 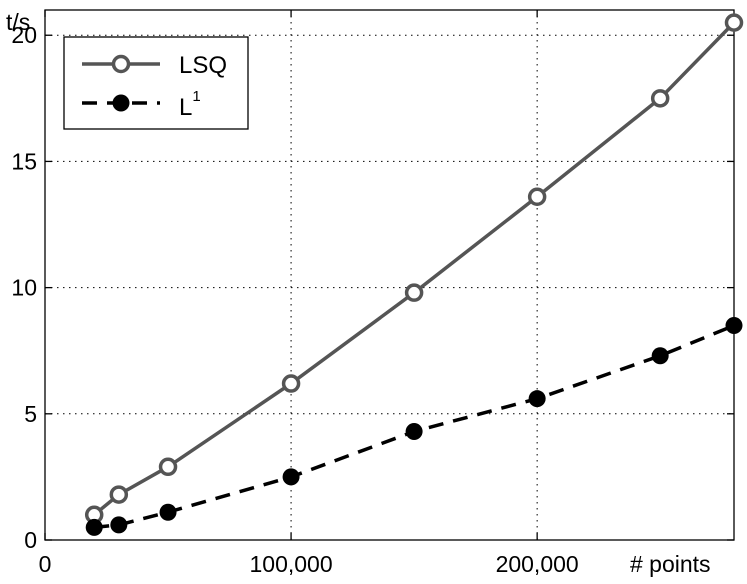 What do you see at coordinates (45, 564) in the screenshot?
I see `x-tick-label: 0` at bounding box center [45, 564].